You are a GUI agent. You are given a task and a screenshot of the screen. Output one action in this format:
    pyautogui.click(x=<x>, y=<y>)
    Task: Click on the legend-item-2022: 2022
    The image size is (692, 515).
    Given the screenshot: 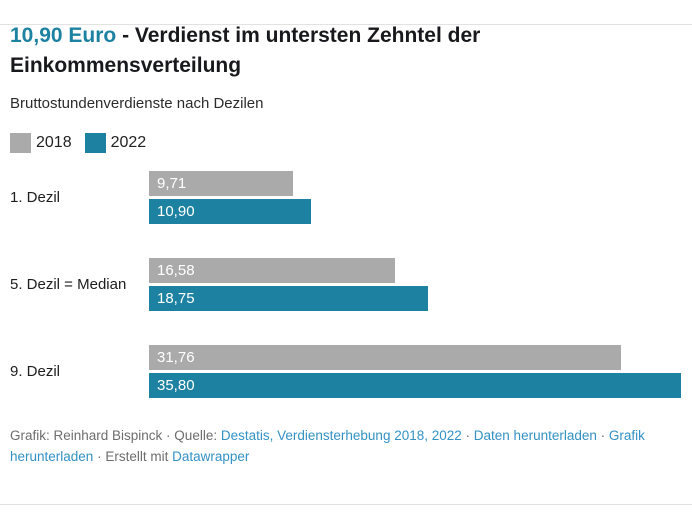 What is the action you would take?
    pyautogui.click(x=115, y=143)
    